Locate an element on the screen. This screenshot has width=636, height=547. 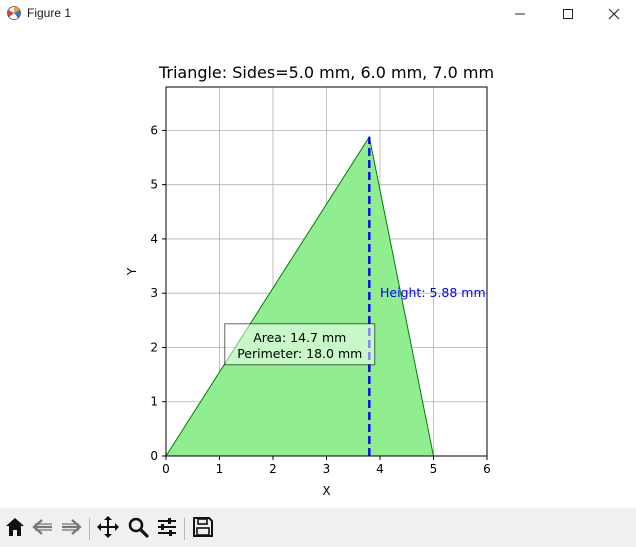
pan-icon is located at coordinates (108, 529).